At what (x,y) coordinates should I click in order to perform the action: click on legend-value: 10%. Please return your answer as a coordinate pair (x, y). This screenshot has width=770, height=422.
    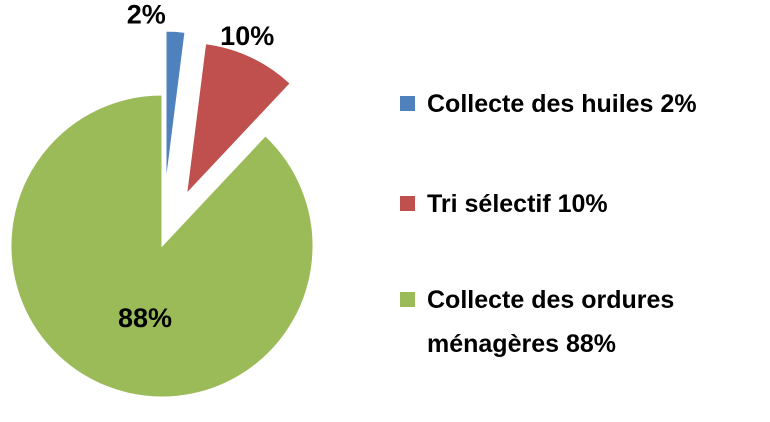
    Looking at the image, I should click on (582, 204).